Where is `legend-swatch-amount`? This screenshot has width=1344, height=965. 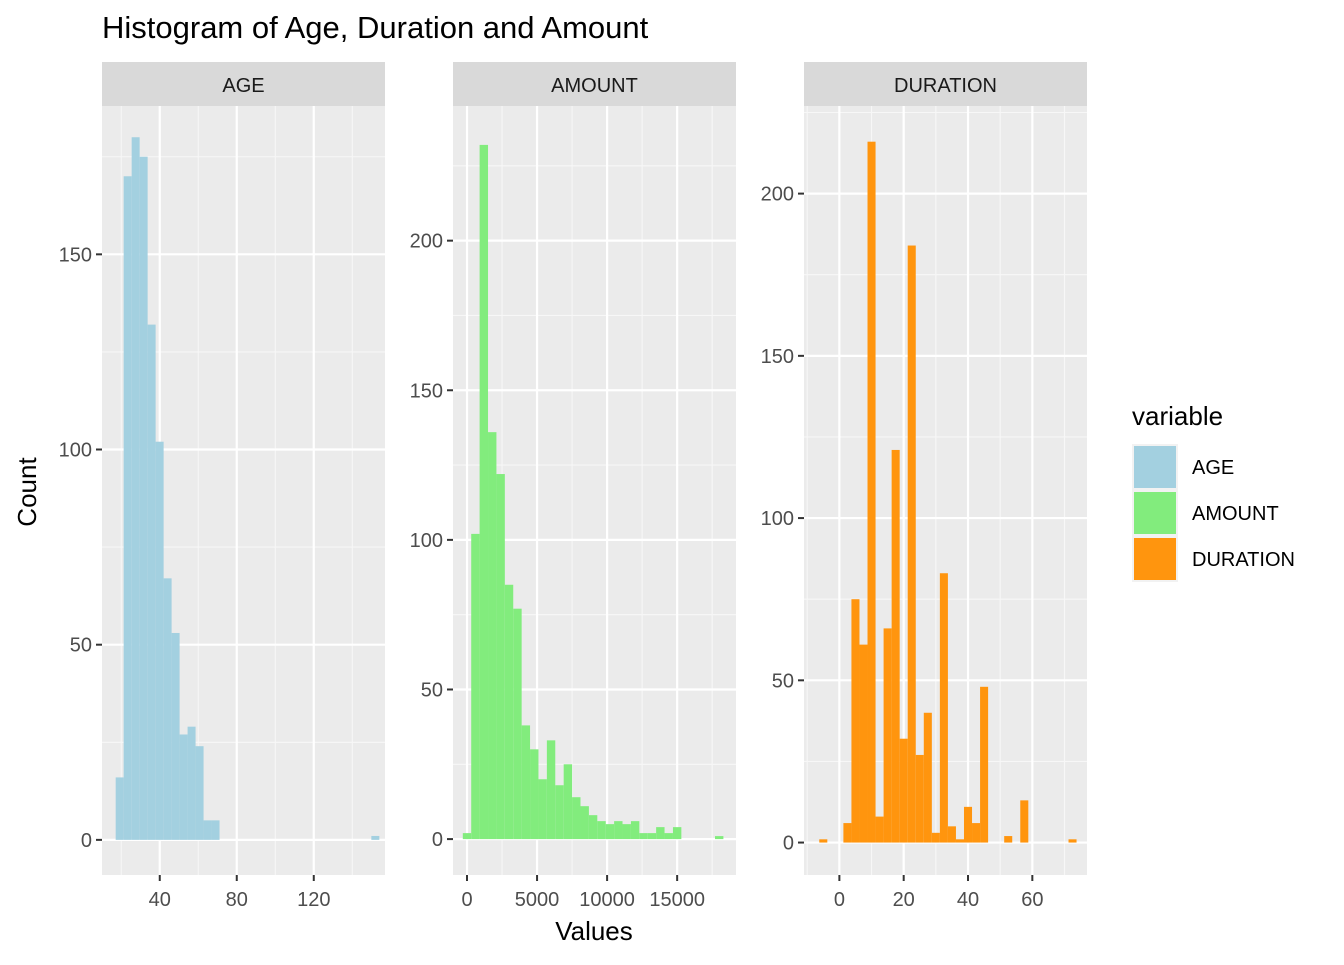 legend-swatch-amount is located at coordinates (1155, 513).